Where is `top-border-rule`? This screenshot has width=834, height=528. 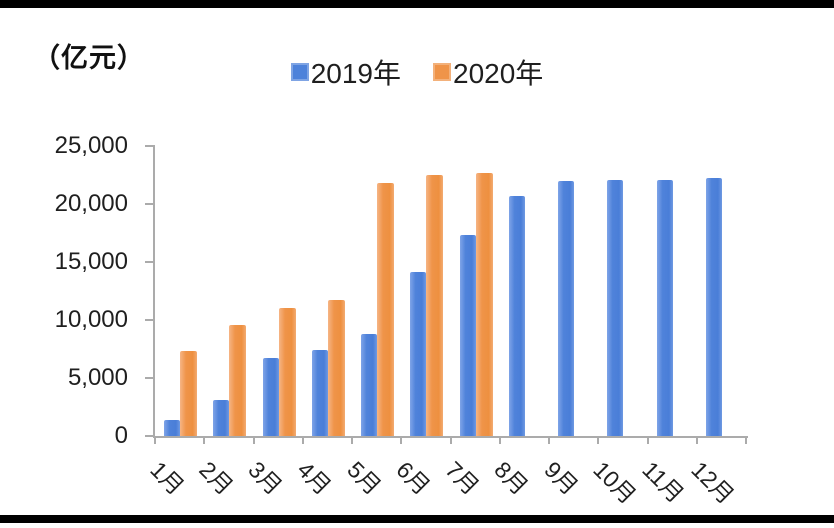 top-border-rule is located at coordinates (417, 4).